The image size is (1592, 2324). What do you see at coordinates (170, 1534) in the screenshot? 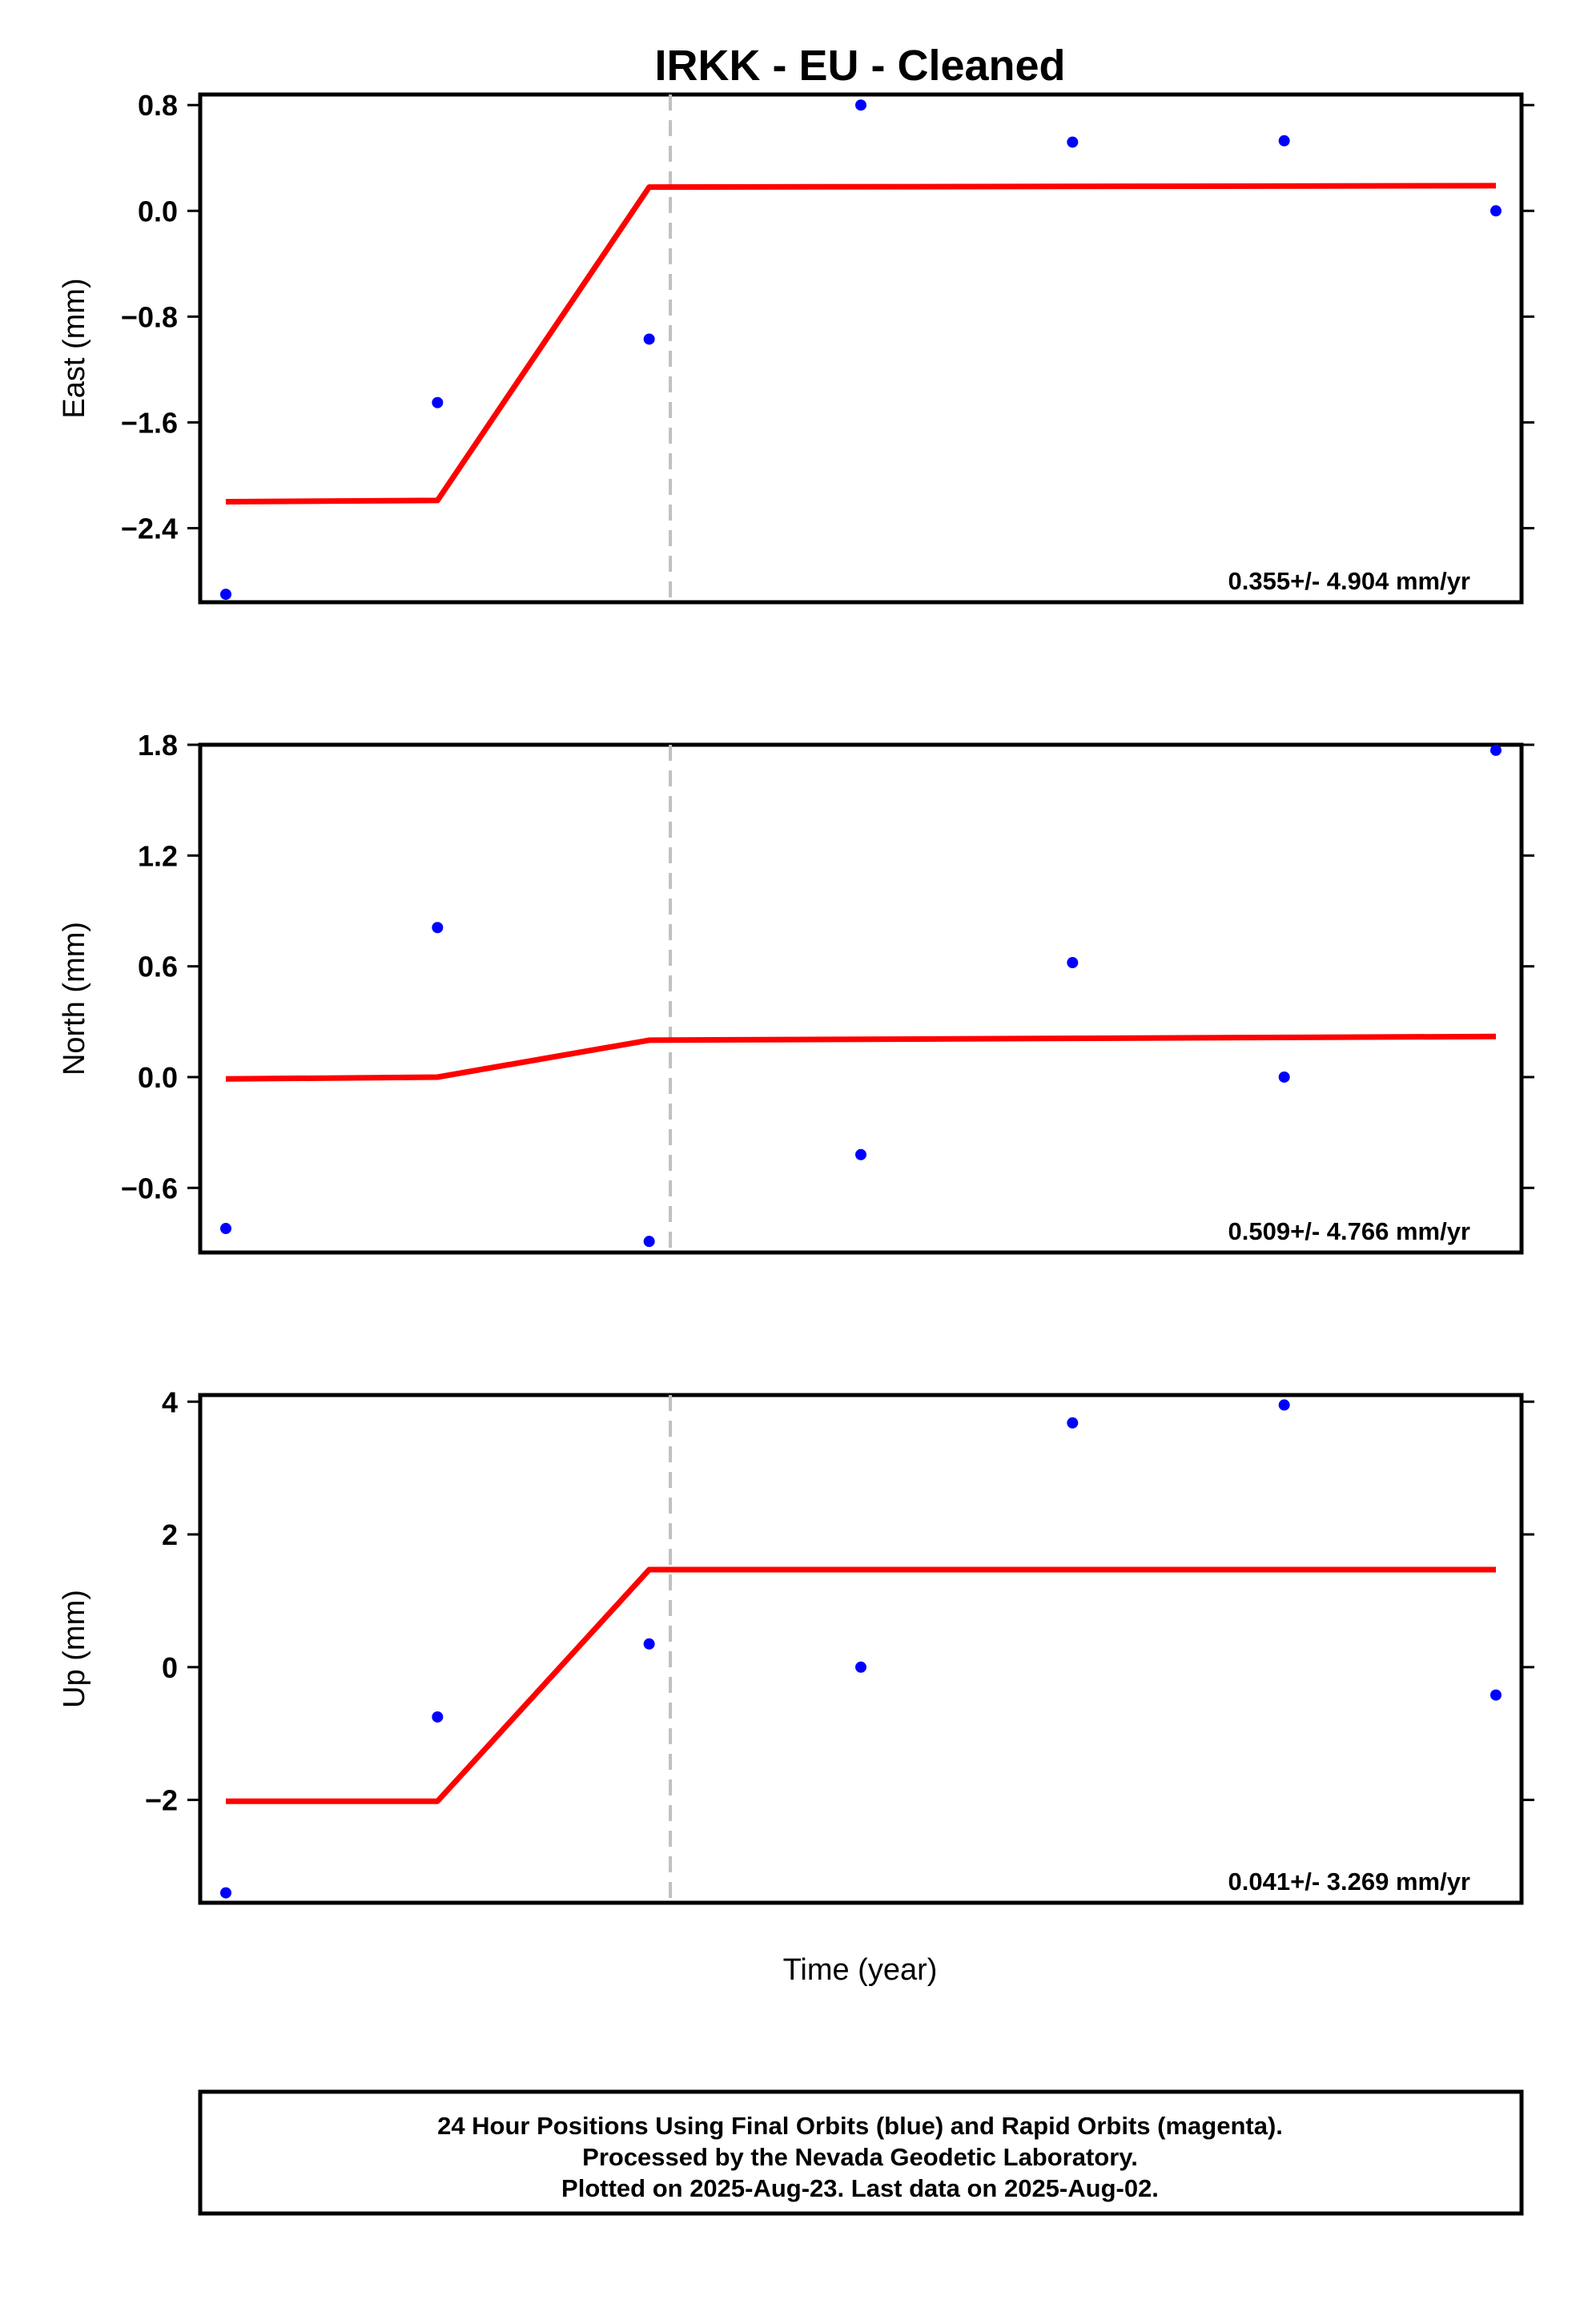
I see `y-tick-label: 2` at bounding box center [170, 1534].